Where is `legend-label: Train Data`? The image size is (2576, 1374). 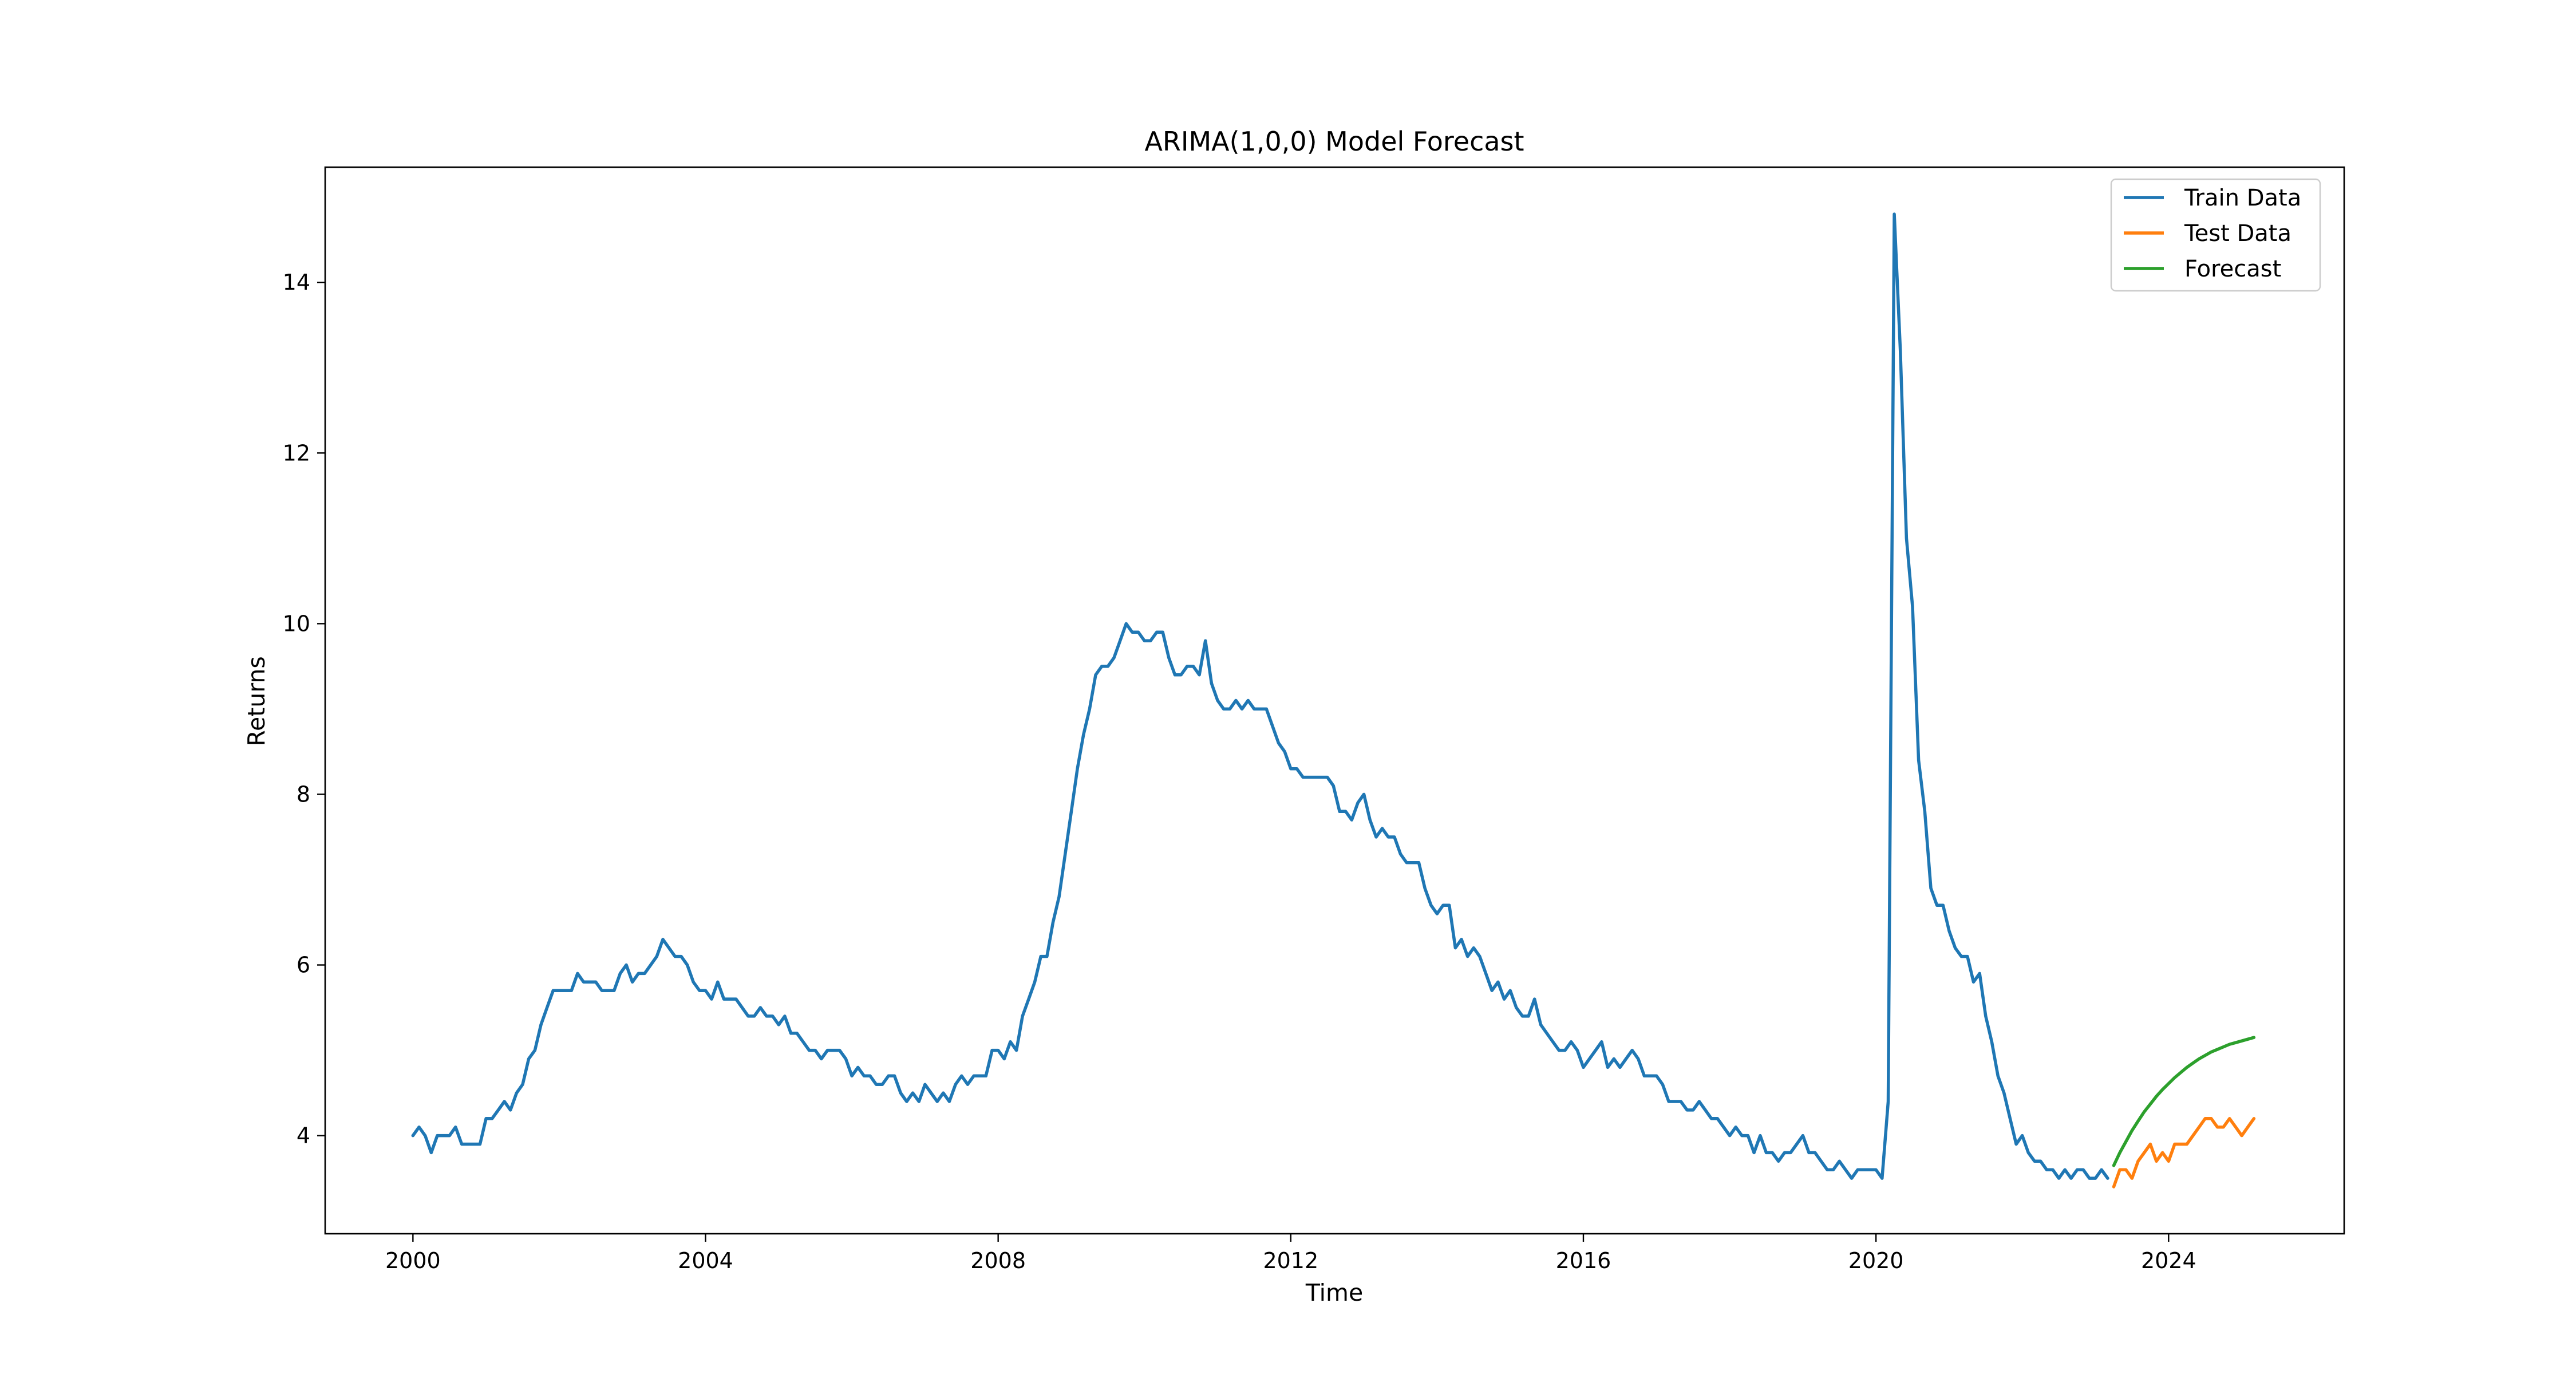
legend-label: Train Data is located at coordinates (2242, 198).